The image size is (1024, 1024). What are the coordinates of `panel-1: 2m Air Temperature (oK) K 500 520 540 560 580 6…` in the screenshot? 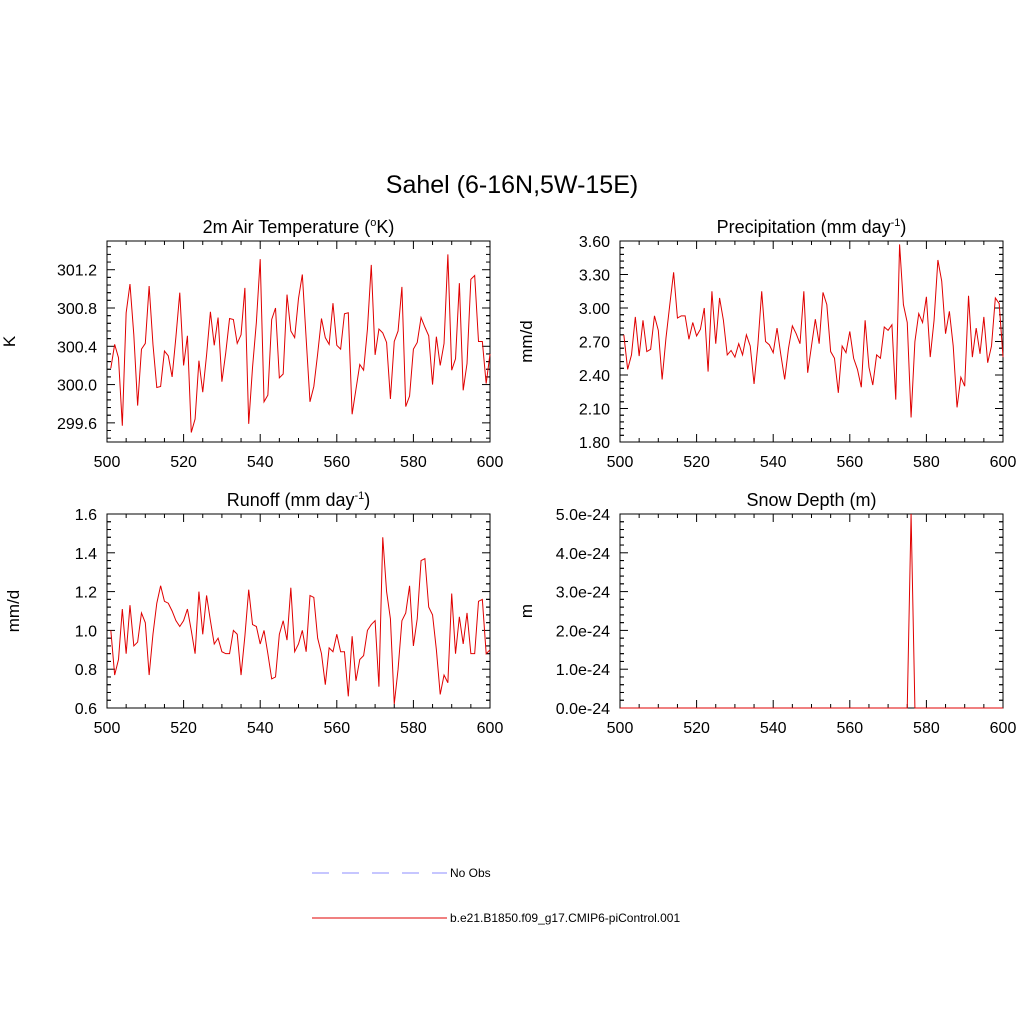 It's located at (251, 344).